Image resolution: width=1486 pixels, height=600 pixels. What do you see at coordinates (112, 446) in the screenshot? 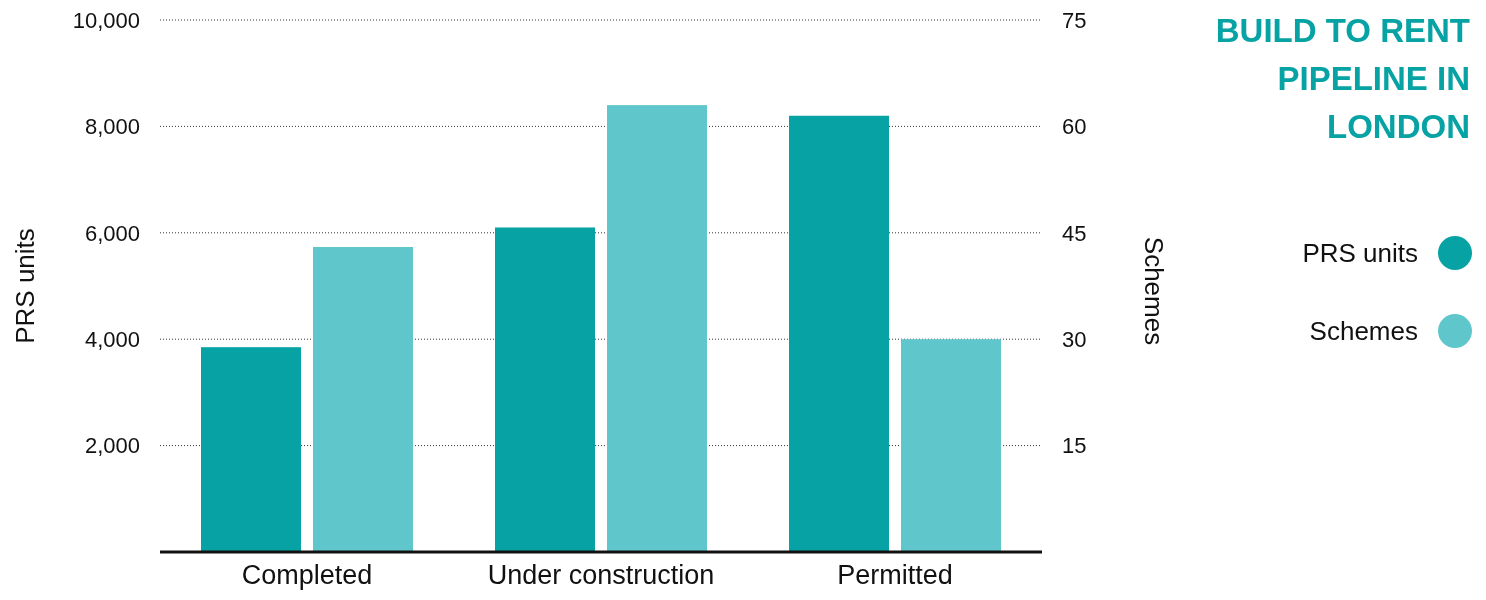
I see `y-tick-label: 2,000` at bounding box center [112, 446].